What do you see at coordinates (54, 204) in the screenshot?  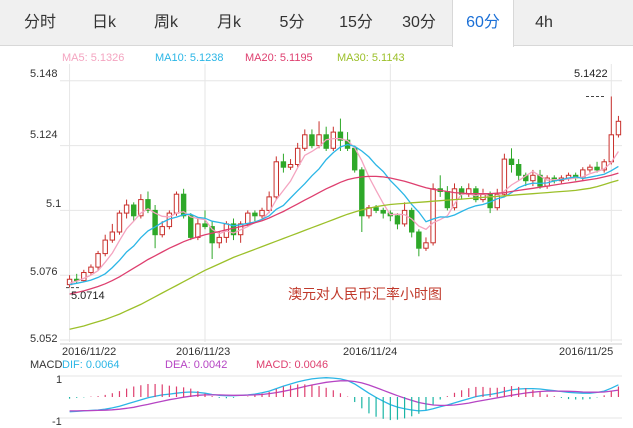 I see `y-tick-label: 5.1` at bounding box center [54, 204].